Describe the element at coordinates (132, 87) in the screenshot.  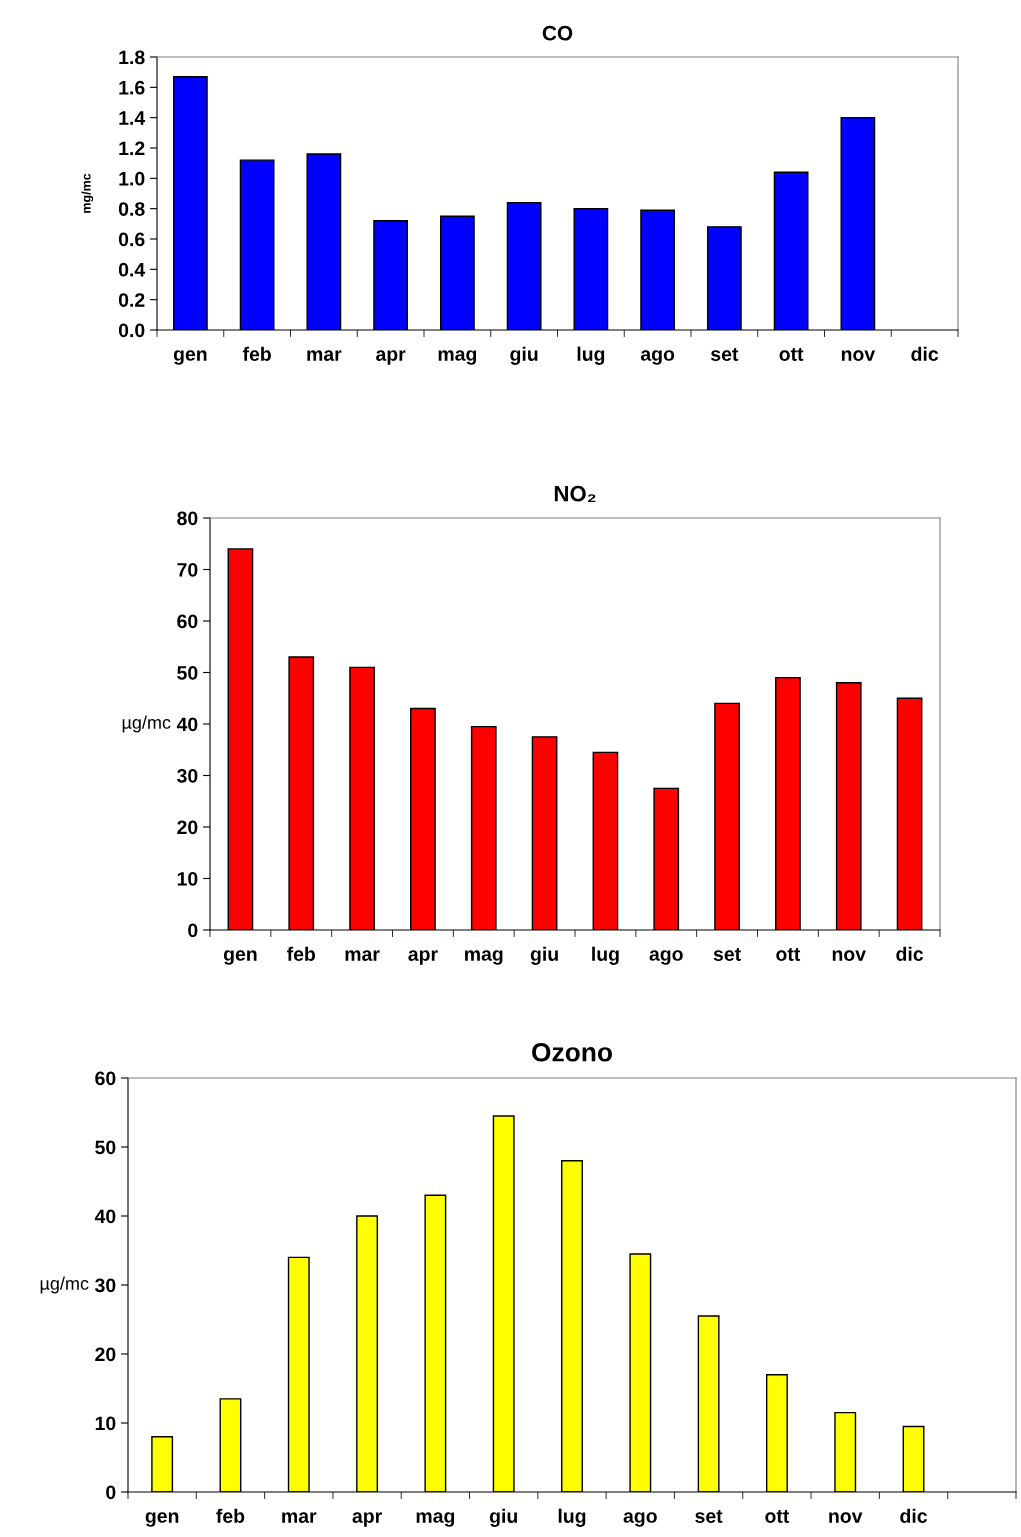
I see `y-tick-label: 1.6` at that location.